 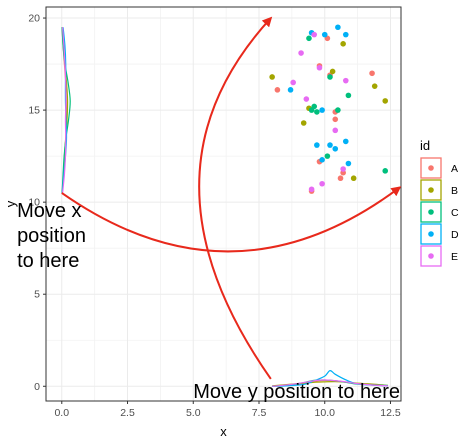 I want to click on annotation-line: Move x, so click(x=49, y=211).